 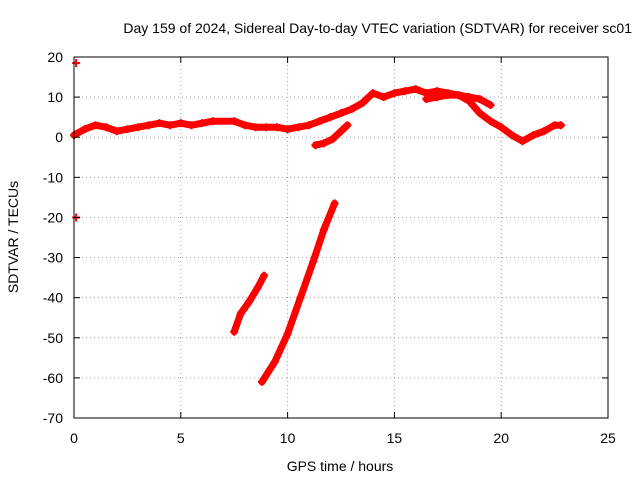 What do you see at coordinates (53, 258) in the screenshot?
I see `y-tick-label: -30` at bounding box center [53, 258].